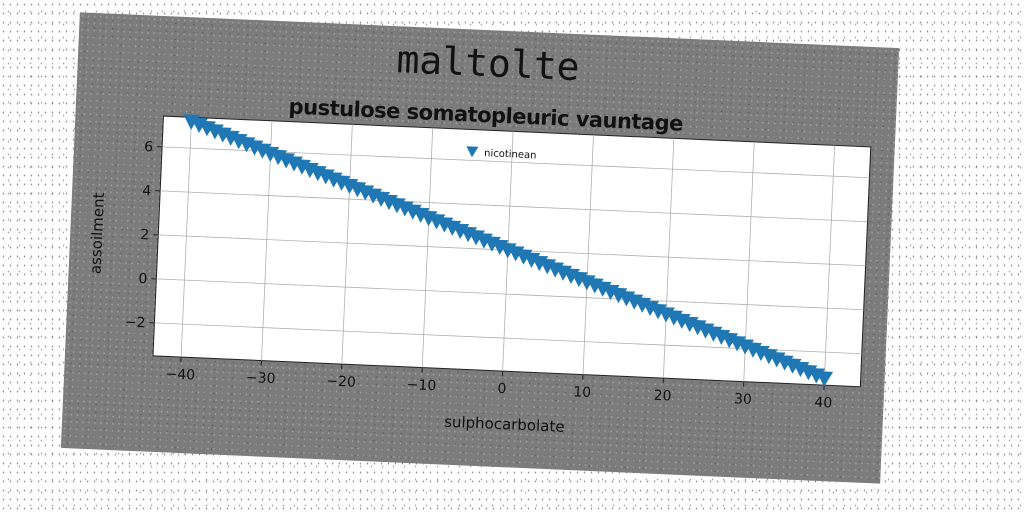  Describe the element at coordinates (261, 378) in the screenshot. I see `x-tick-label: −30` at that location.